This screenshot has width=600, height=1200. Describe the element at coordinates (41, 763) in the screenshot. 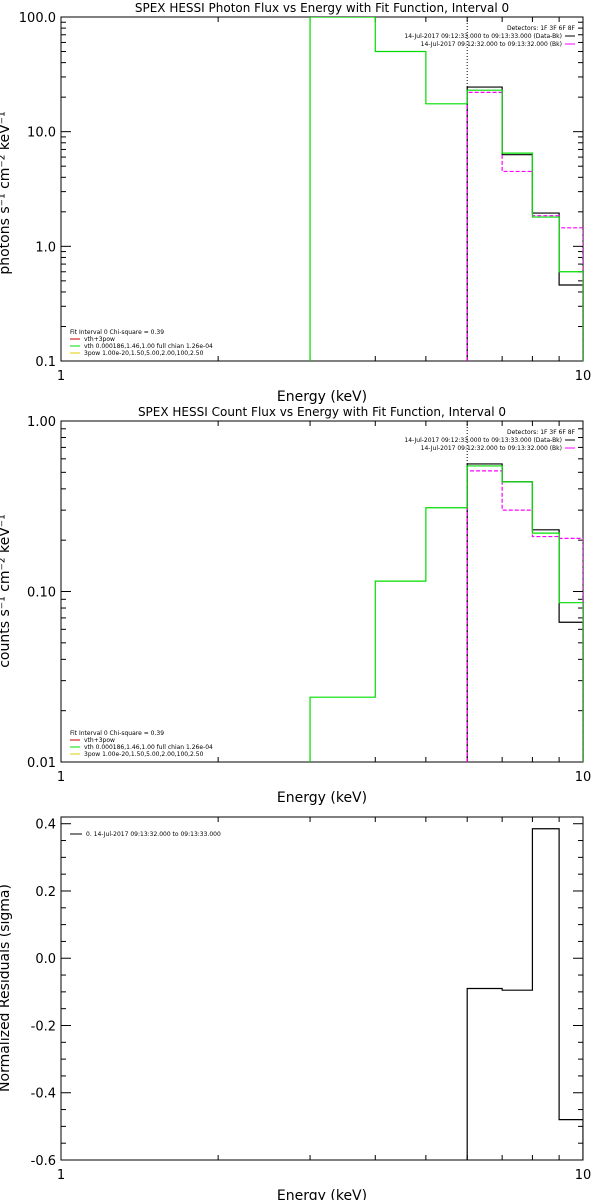

I see `y-tick-label: 0.01` at that location.